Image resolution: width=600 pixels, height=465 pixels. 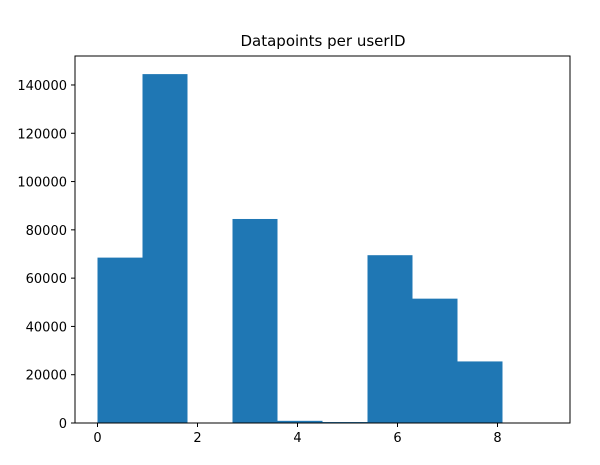 What do you see at coordinates (97, 438) in the screenshot?
I see `x-tick-label: 0` at bounding box center [97, 438].